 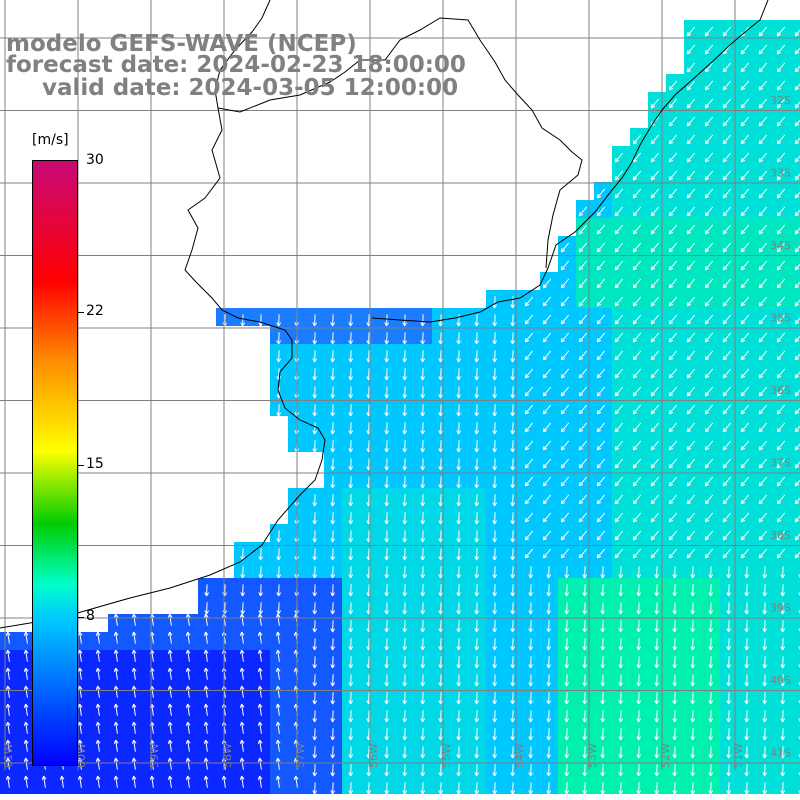 What do you see at coordinates (780, 318) in the screenshot?
I see `lat-label: 35S` at bounding box center [780, 318].